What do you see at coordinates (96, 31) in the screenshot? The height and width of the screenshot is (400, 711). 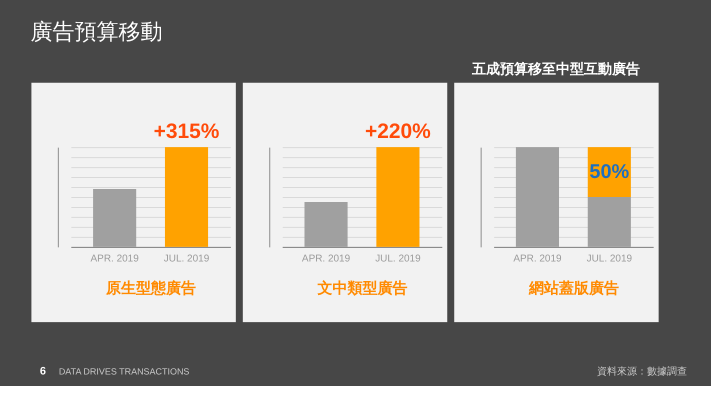 I see `text: 廣告預算移動` at bounding box center [96, 31].